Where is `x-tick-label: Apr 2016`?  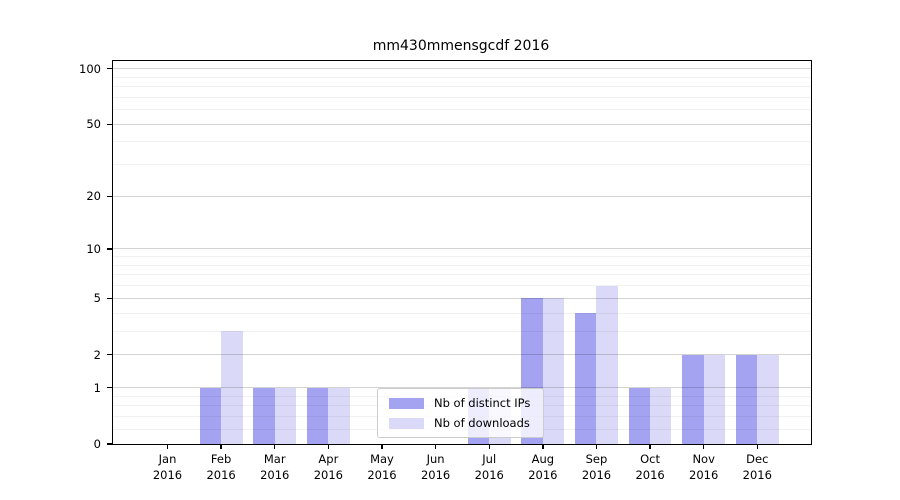 x-tick-label: Apr 2016 is located at coordinates (328, 467).